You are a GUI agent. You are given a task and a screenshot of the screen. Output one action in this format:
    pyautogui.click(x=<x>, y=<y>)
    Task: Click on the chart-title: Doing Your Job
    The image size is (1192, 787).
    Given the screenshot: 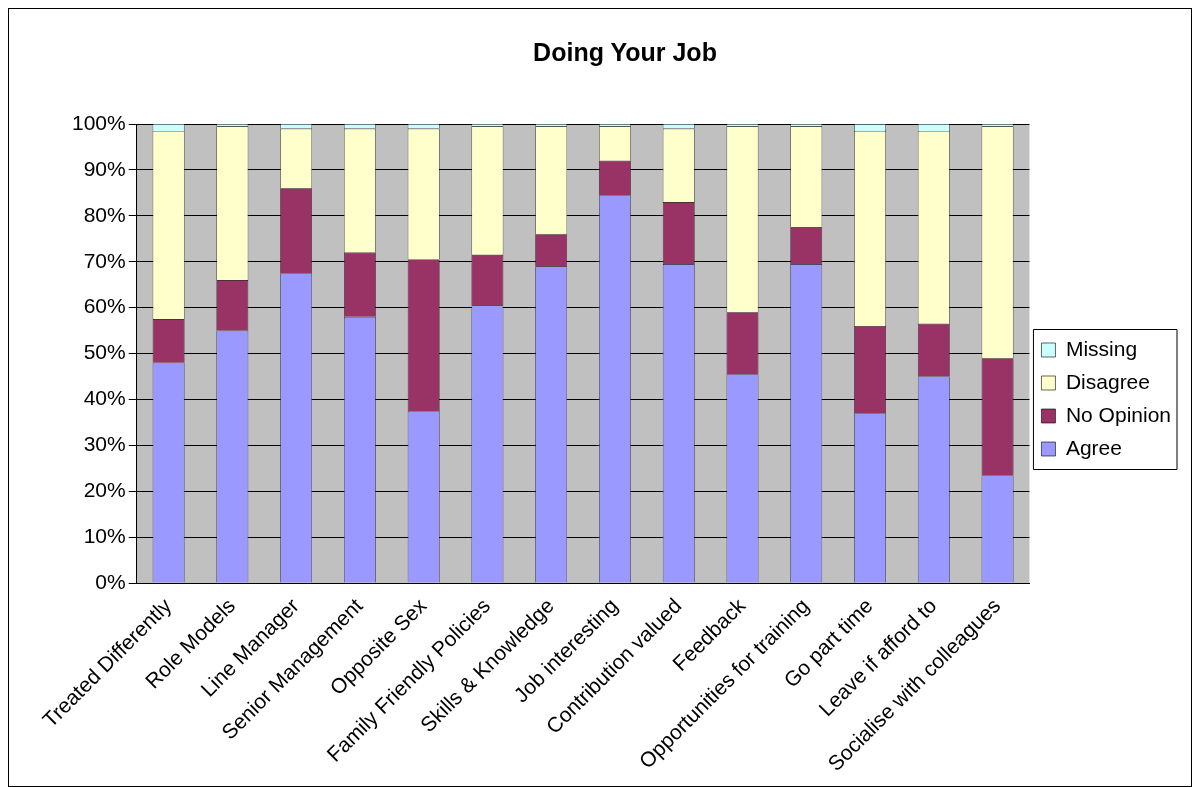 What is the action you would take?
    pyautogui.click(x=625, y=51)
    